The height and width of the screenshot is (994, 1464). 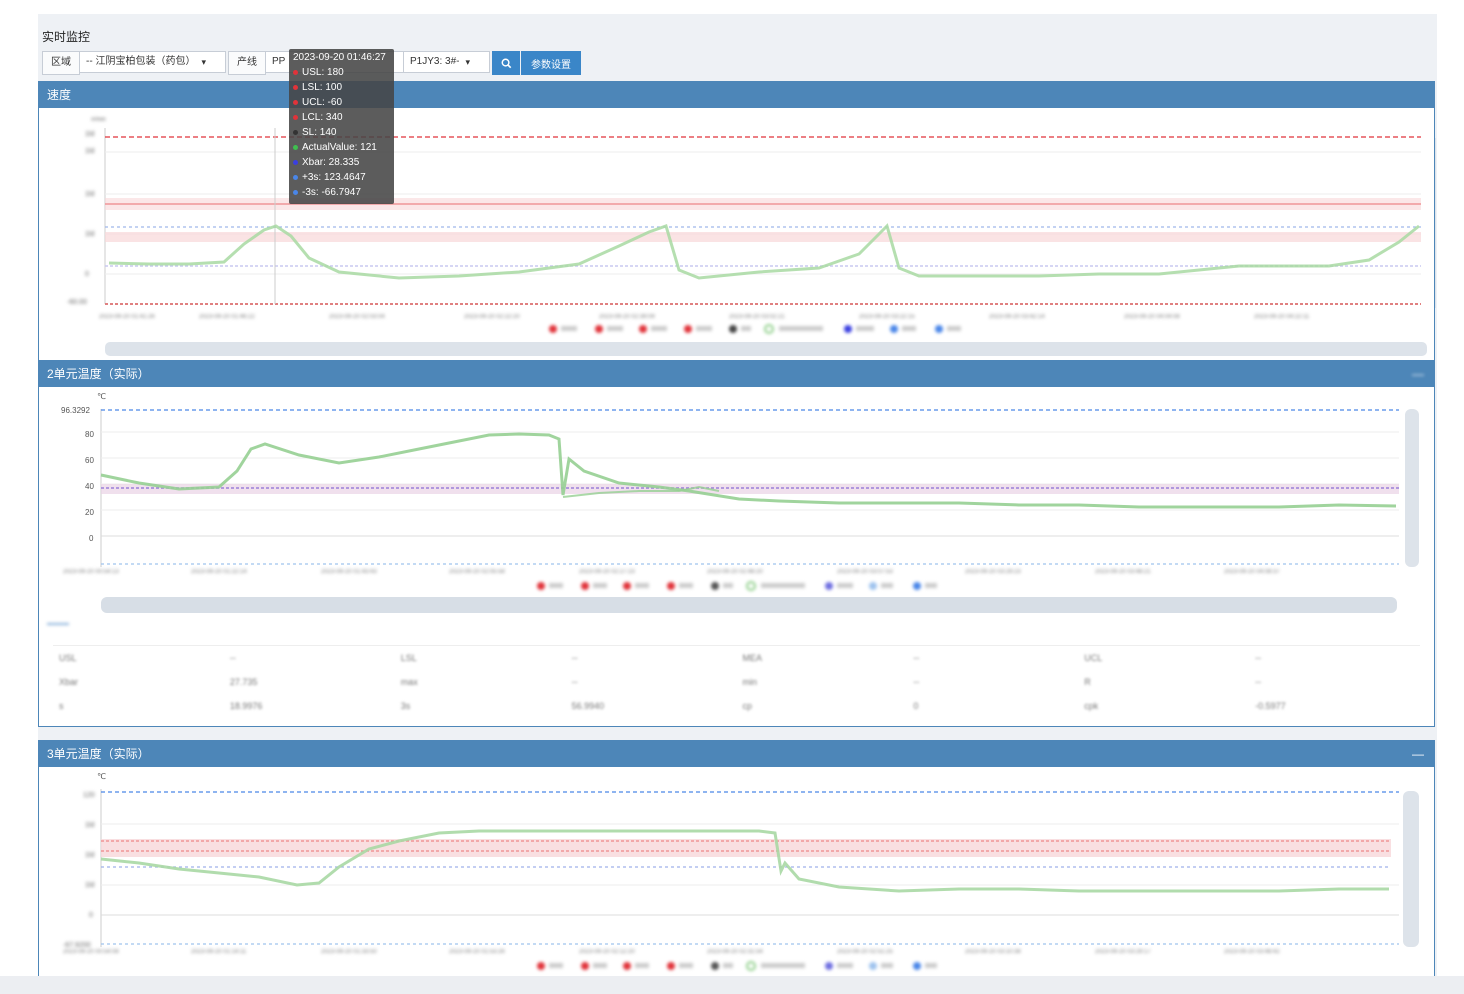 I want to click on svg-text: -60.00, so click(x=77, y=302).